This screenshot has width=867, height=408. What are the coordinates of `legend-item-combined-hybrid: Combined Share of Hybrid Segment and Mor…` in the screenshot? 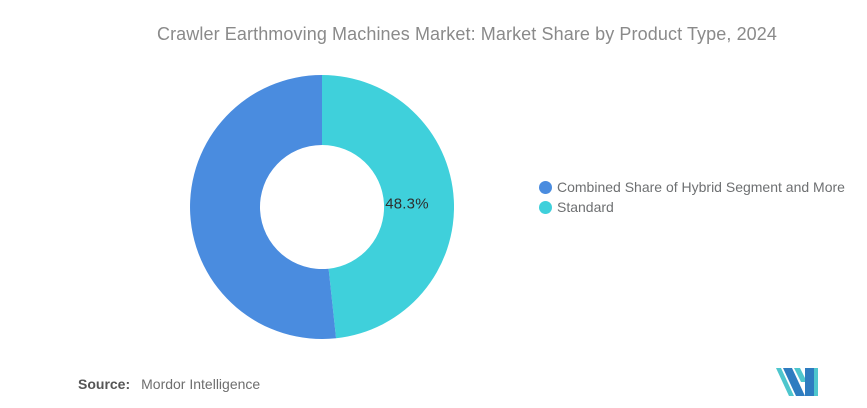 It's located at (692, 187).